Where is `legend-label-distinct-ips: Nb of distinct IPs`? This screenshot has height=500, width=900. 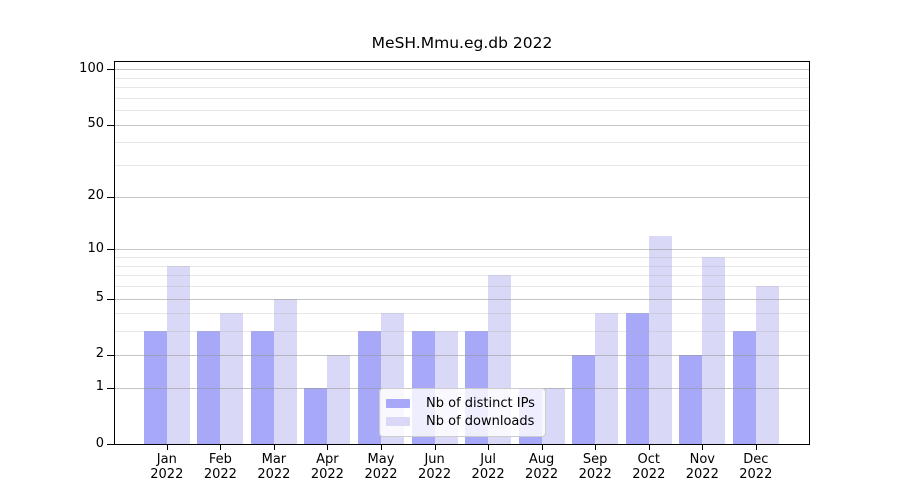
legend-label-distinct-ips: Nb of distinct IPs is located at coordinates (480, 403).